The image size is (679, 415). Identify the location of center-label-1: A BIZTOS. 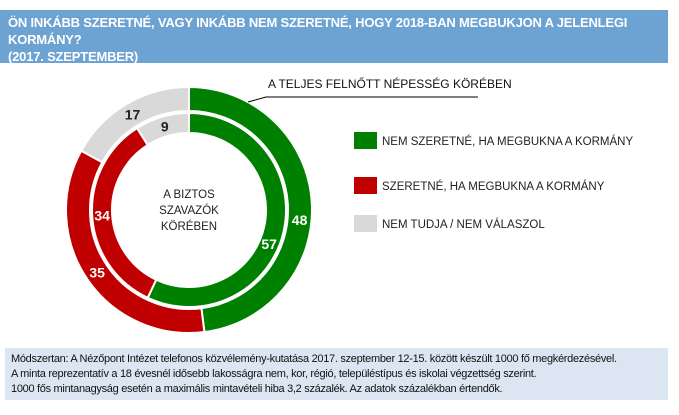
(189, 195).